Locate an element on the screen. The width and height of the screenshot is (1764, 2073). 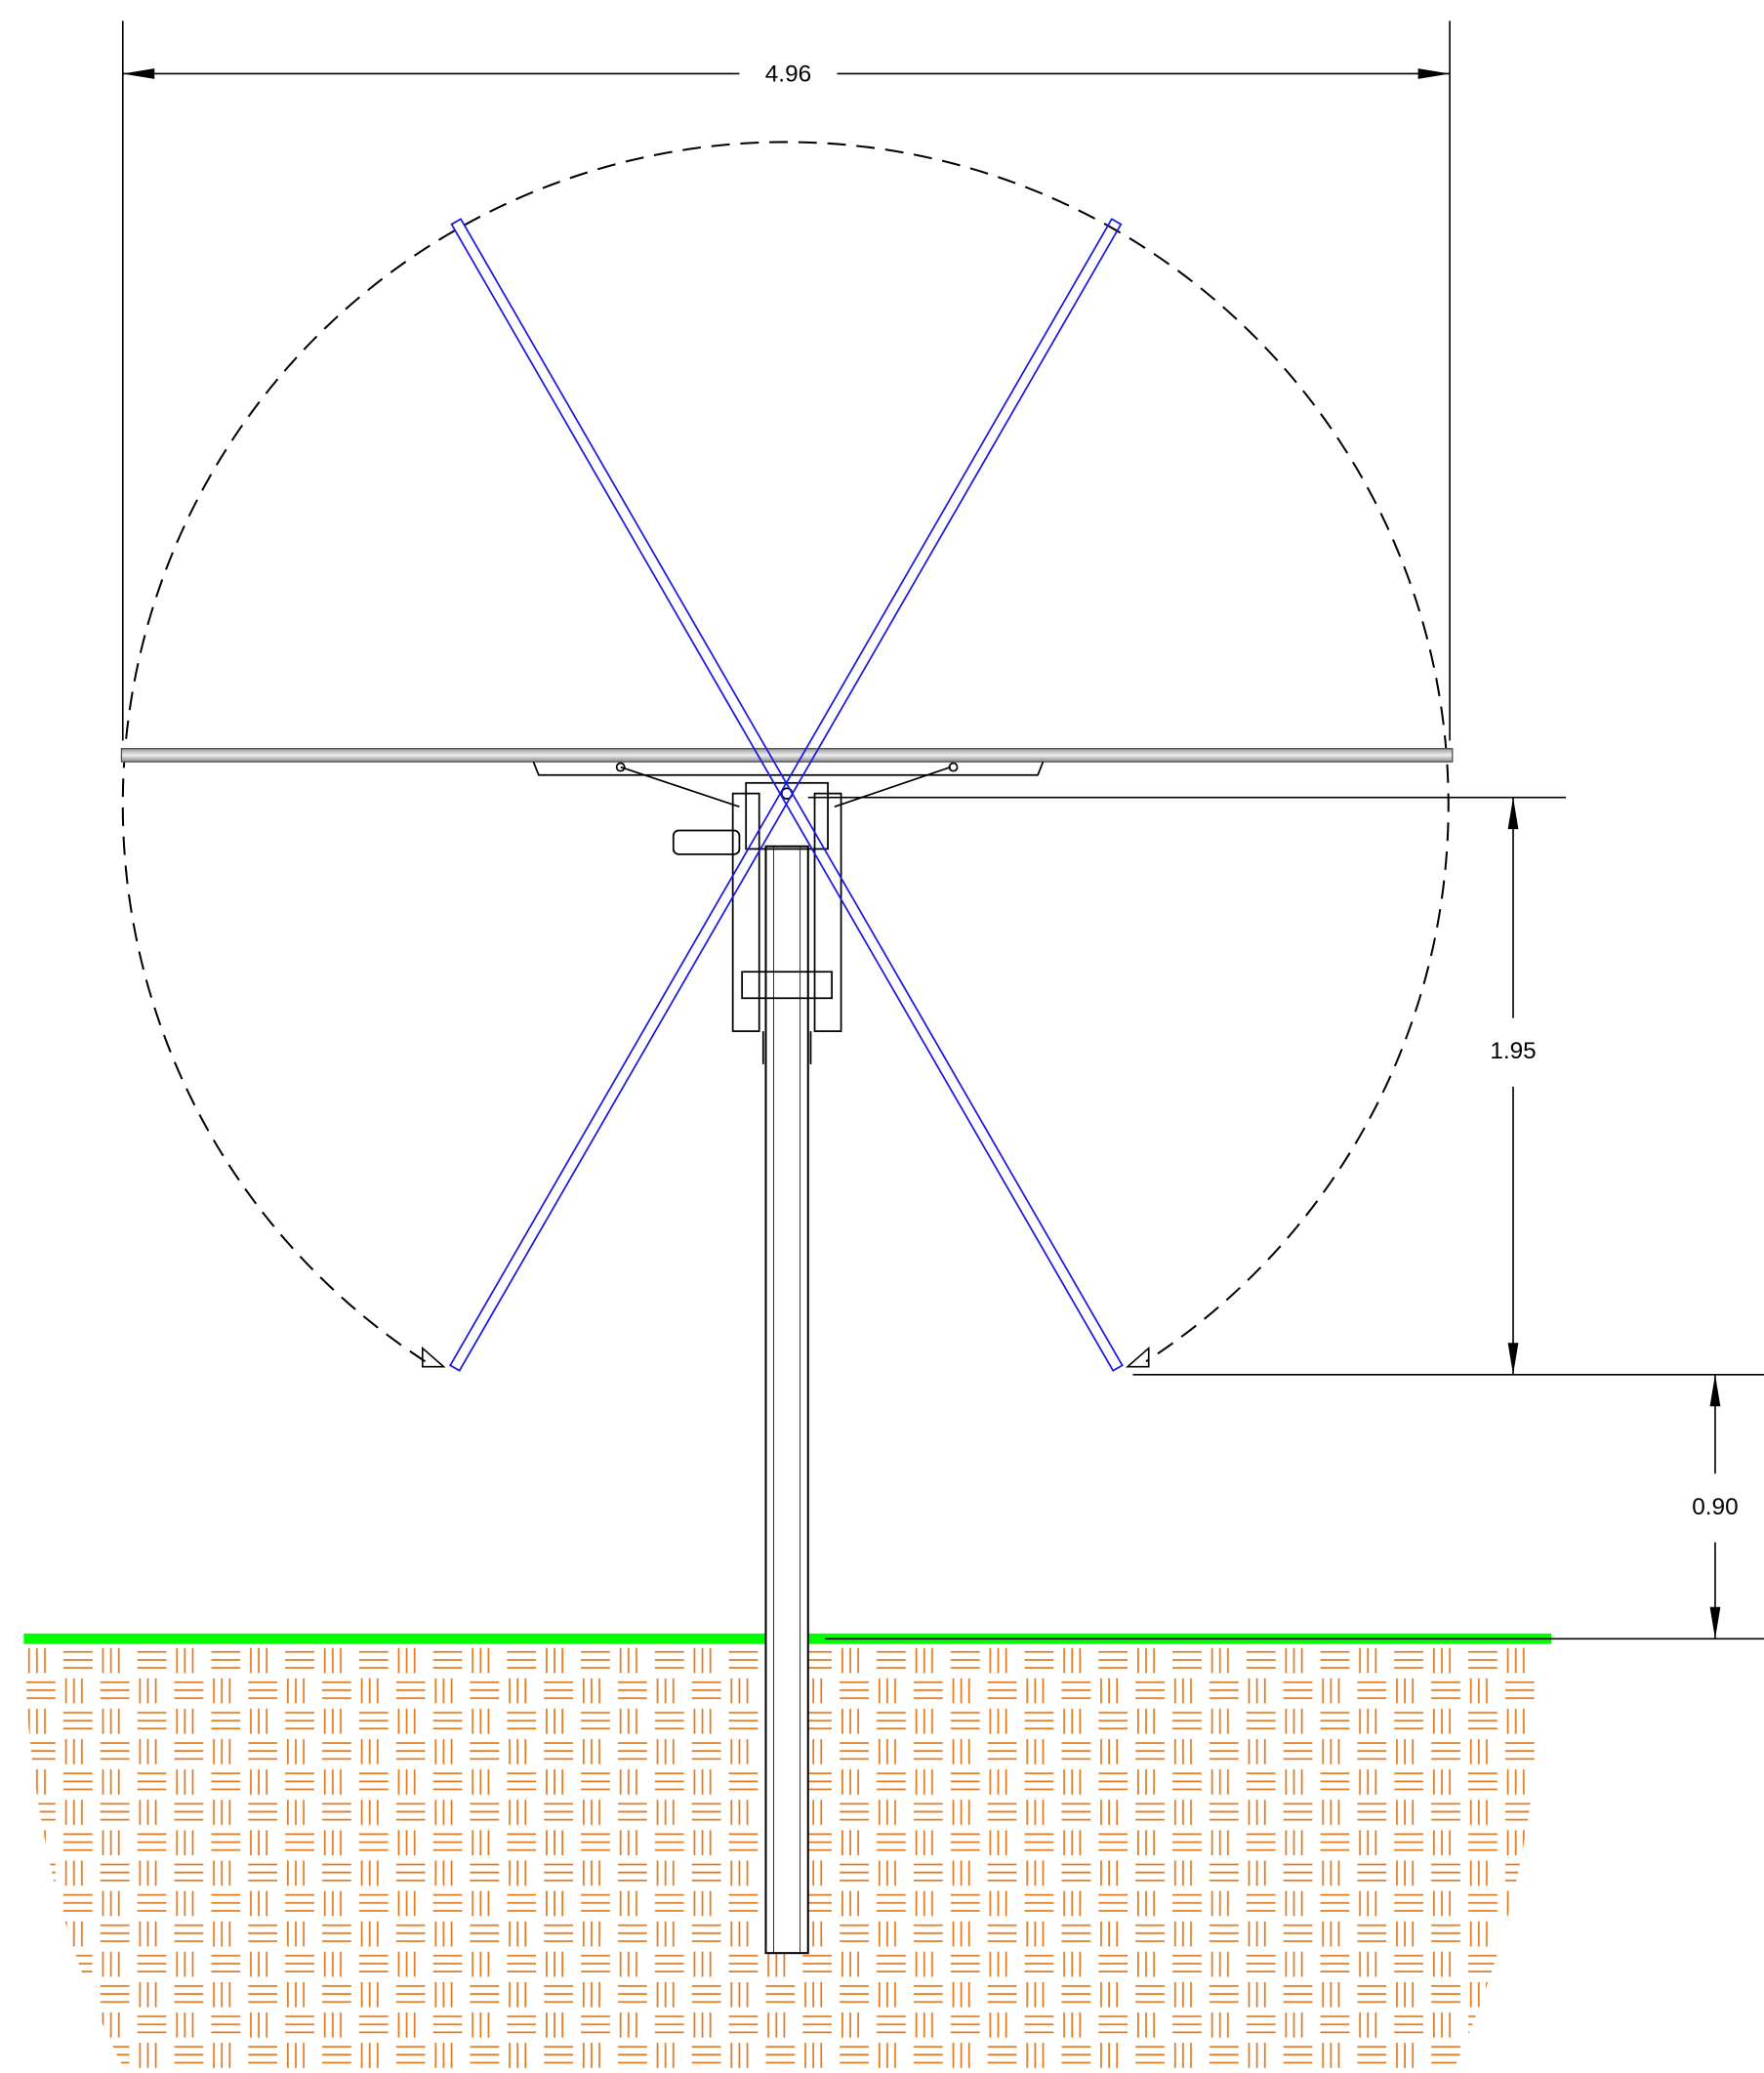
panel-horizontal is located at coordinates (787, 755).